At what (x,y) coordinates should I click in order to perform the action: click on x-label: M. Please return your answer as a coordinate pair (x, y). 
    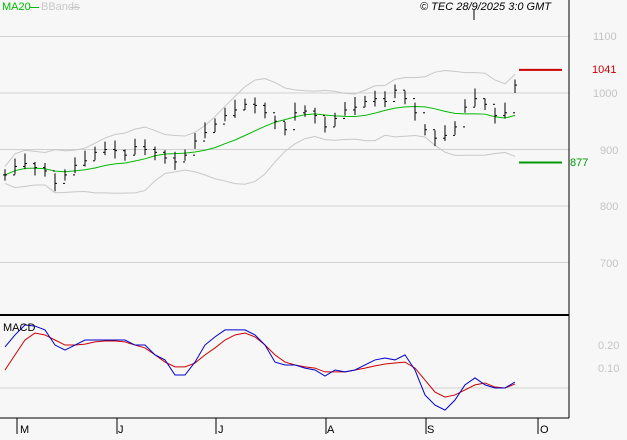
    Looking at the image, I should click on (25, 430).